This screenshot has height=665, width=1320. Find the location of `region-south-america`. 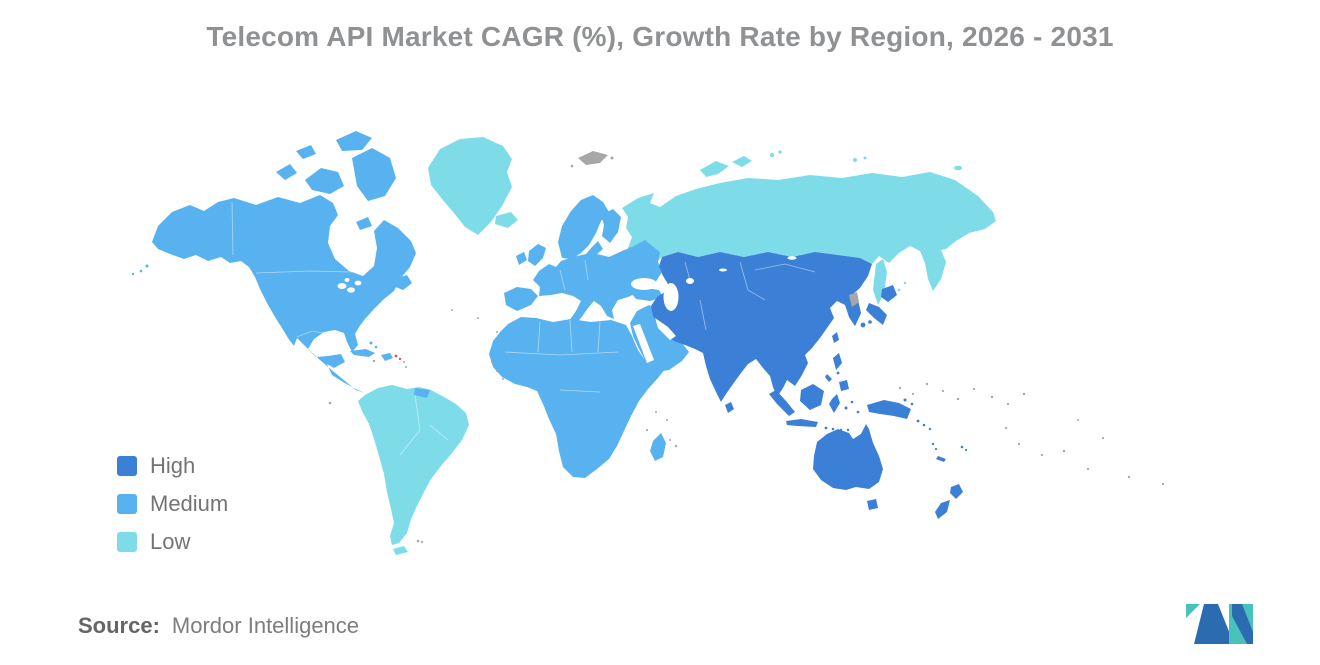

region-south-america is located at coordinates (413, 465).